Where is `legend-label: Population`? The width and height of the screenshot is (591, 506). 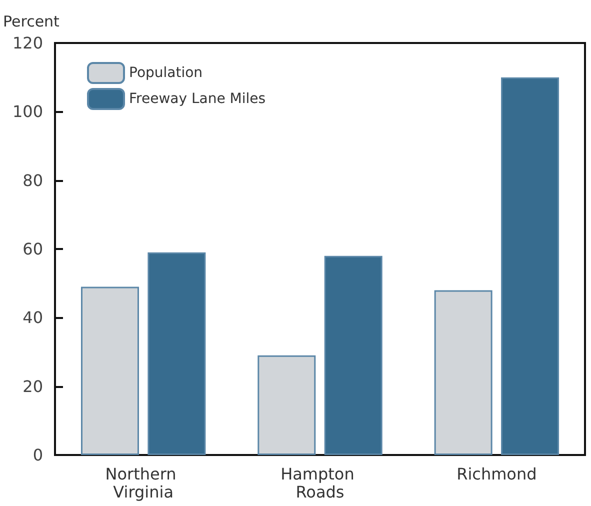
legend-label: Population is located at coordinates (166, 73).